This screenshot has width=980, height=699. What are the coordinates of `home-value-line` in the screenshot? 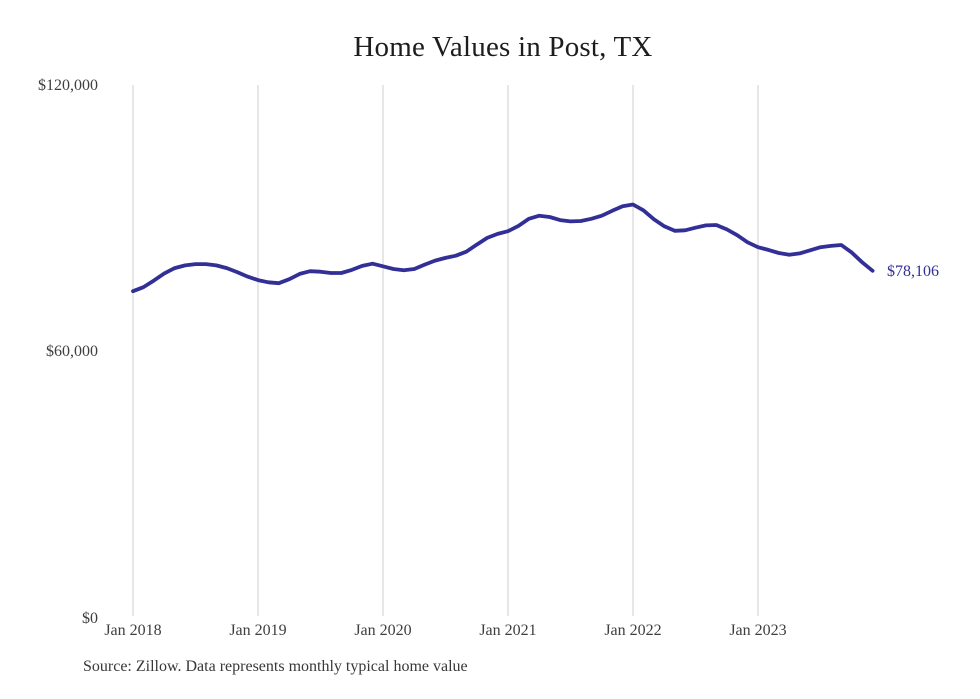 It's located at (503, 248).